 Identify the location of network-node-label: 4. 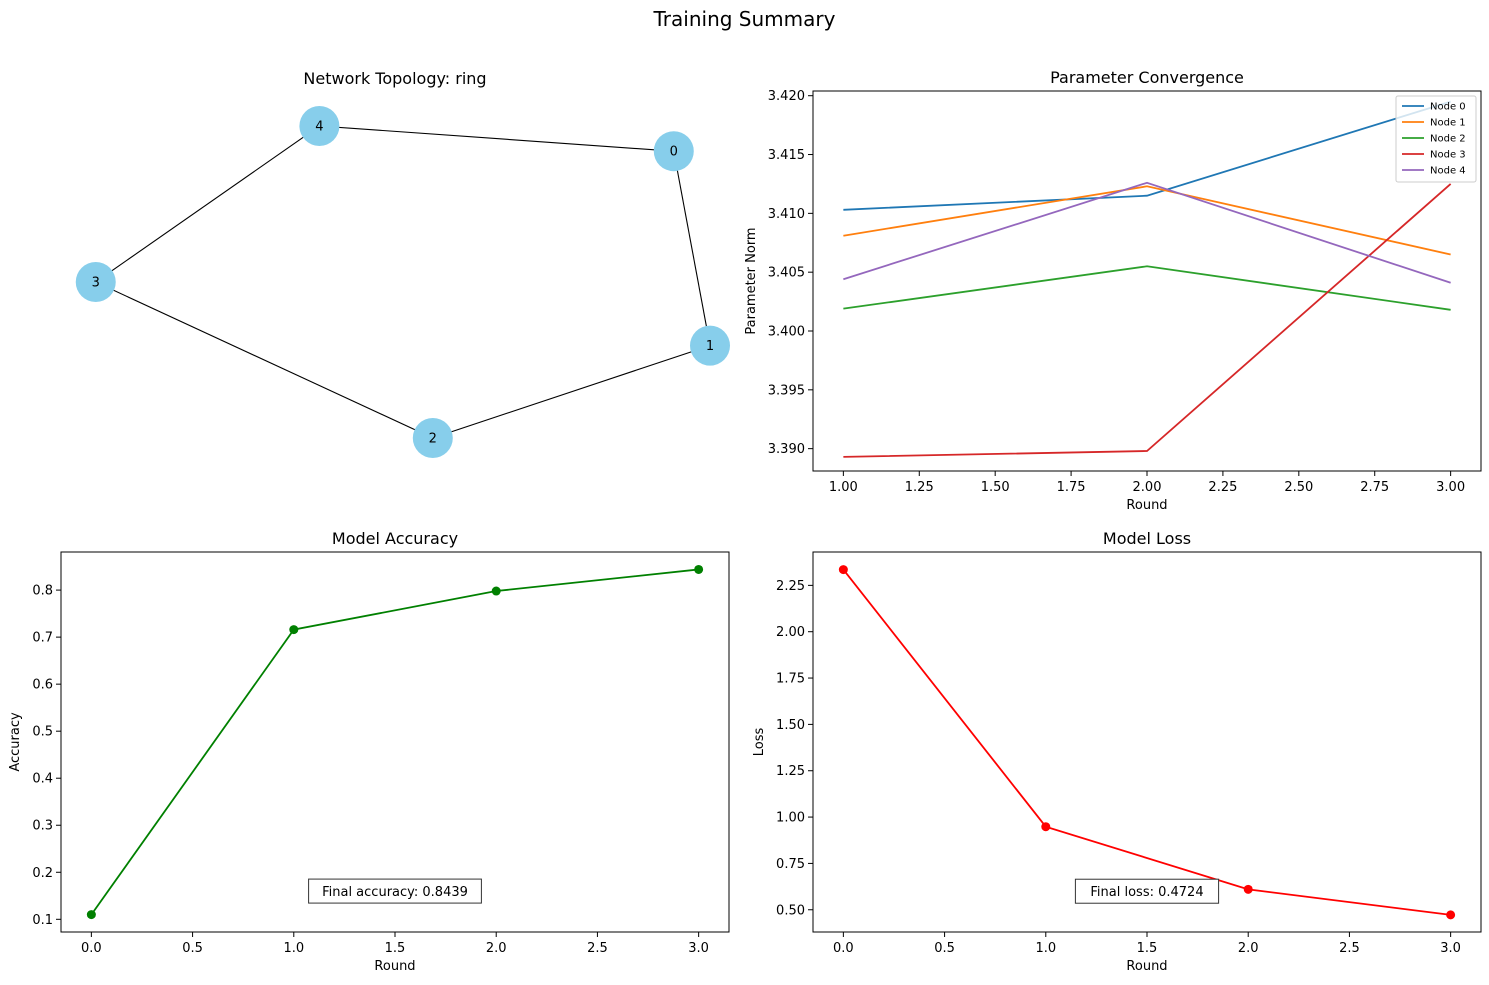
(319, 127).